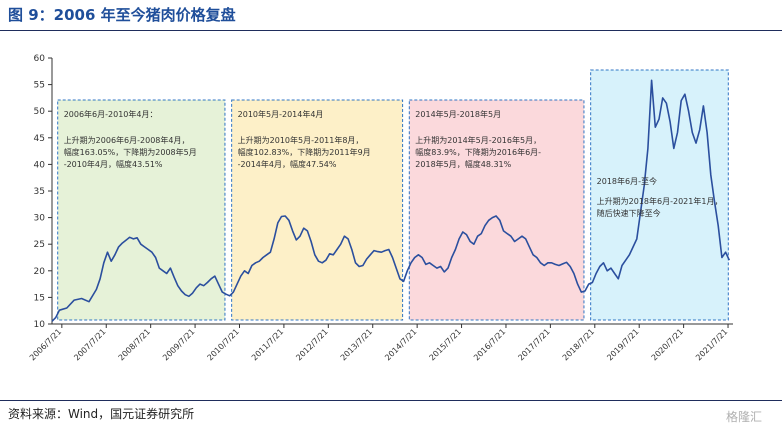  Describe the element at coordinates (659, 201) in the screenshot. I see `period-4-note-line: 上升期为2018年6月-2021年1月，` at that location.